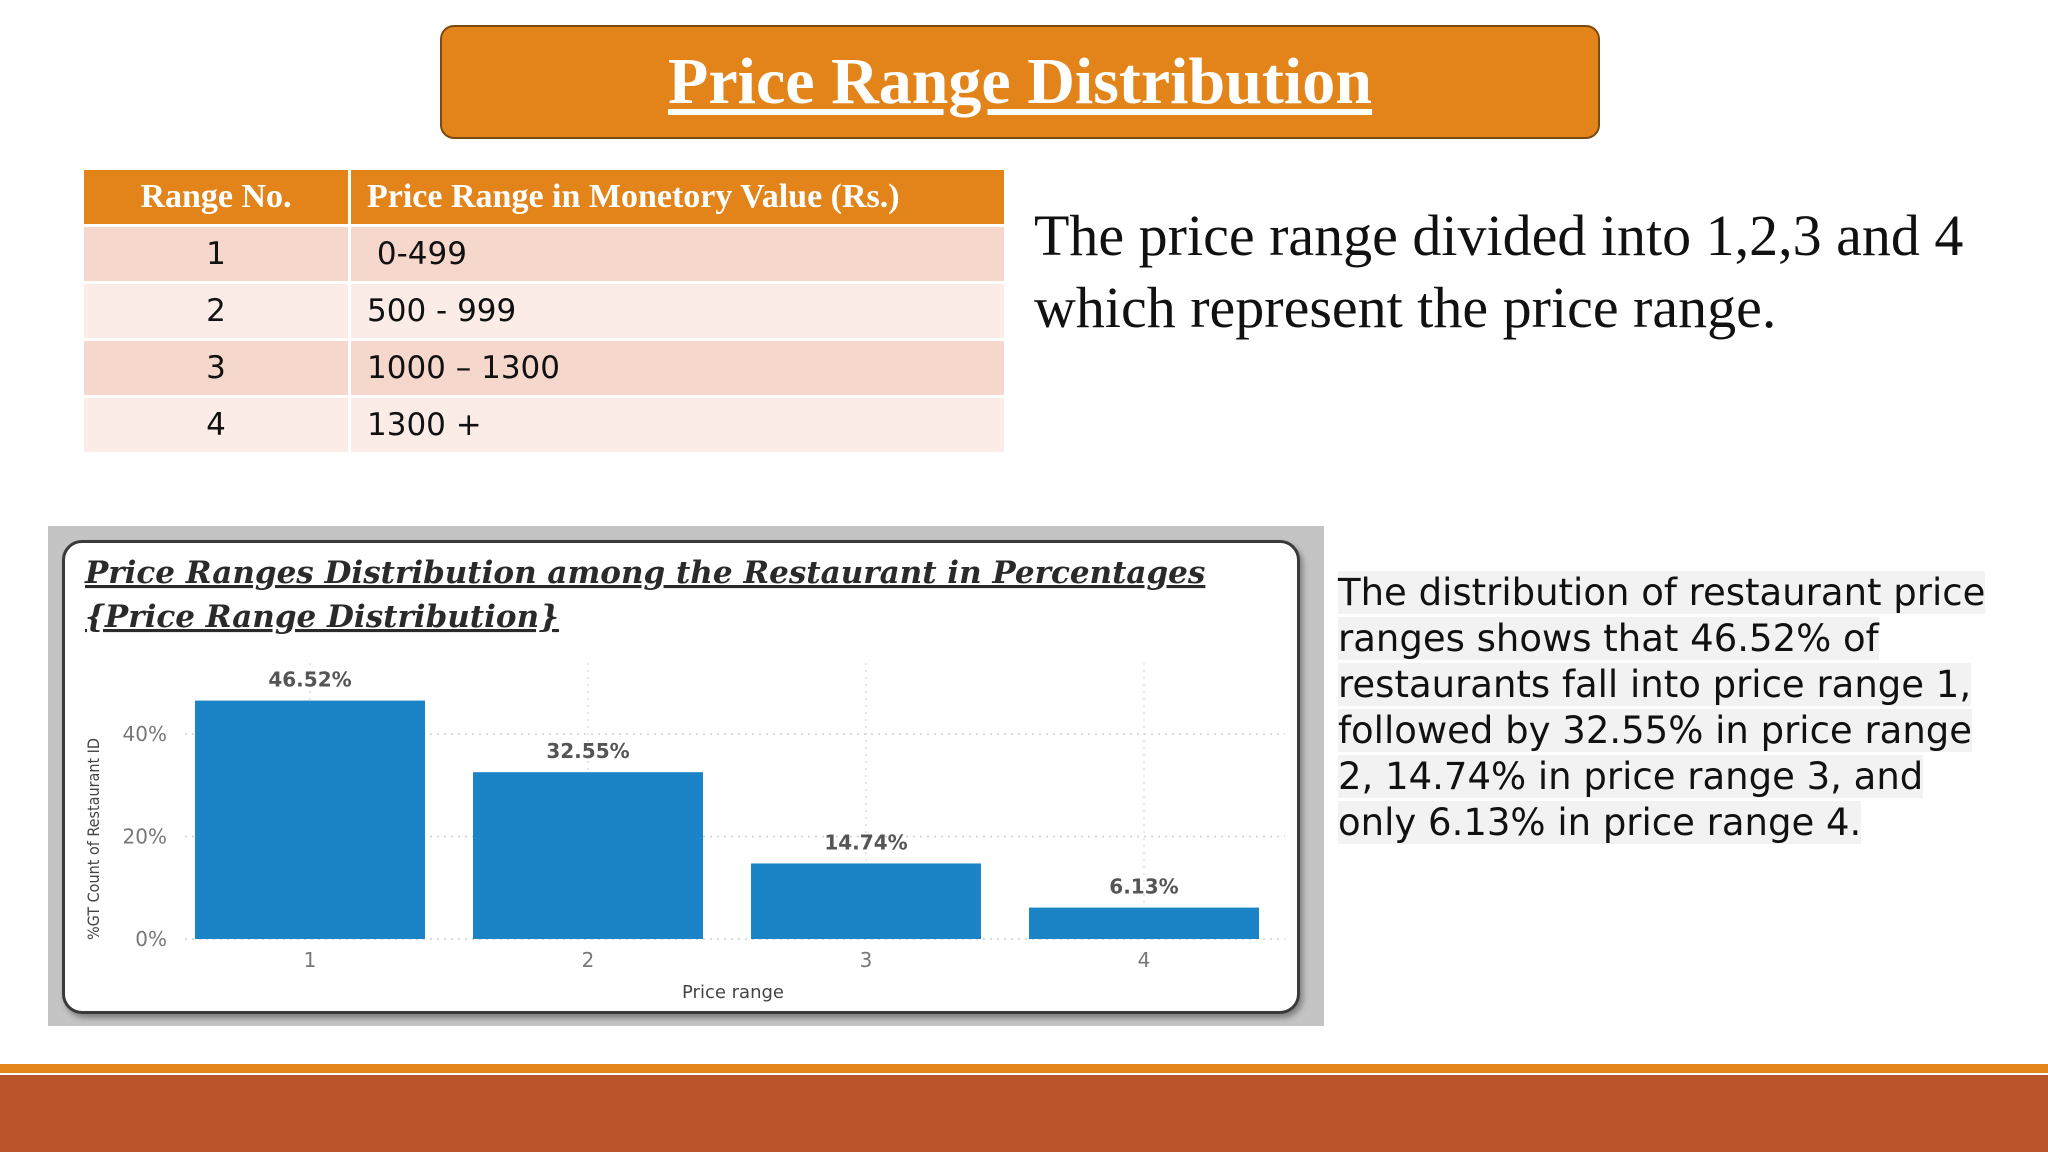 This screenshot has width=2048, height=1152. I want to click on data-label: 6.13%, so click(1143, 887).